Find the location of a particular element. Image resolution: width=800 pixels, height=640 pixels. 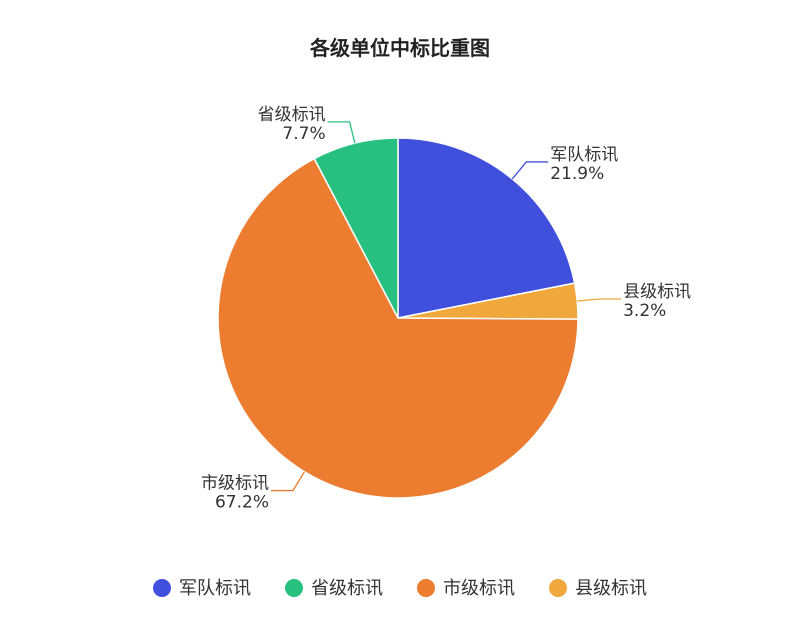

legend-label-2: 市级标讯 is located at coordinates (479, 588).